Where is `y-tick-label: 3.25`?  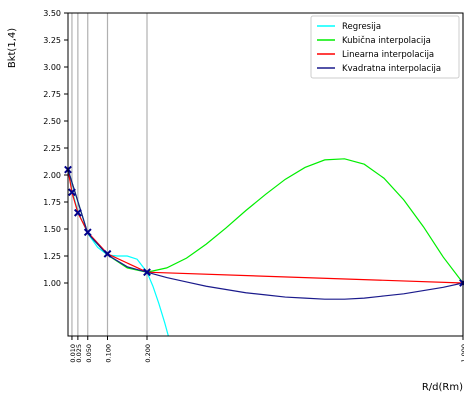
y-tick-label: 3.25 is located at coordinates (52, 40).